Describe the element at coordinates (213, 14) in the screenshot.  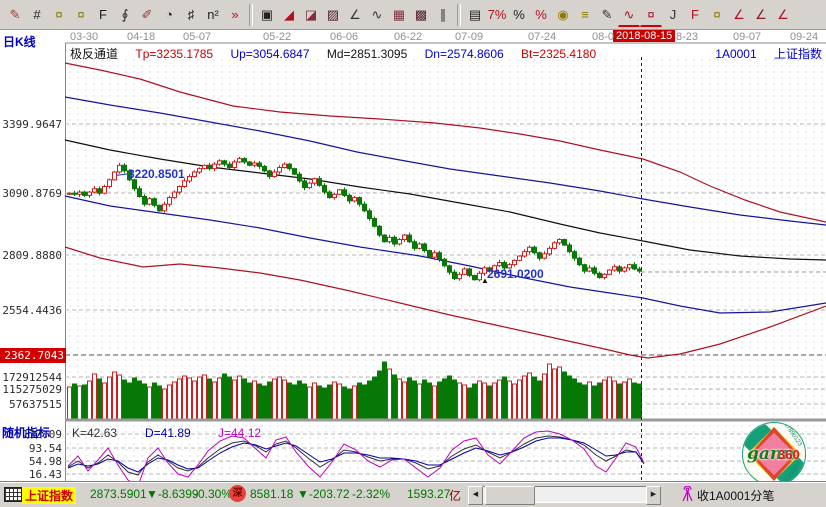
I see `square-number-icon: n²` at that location.